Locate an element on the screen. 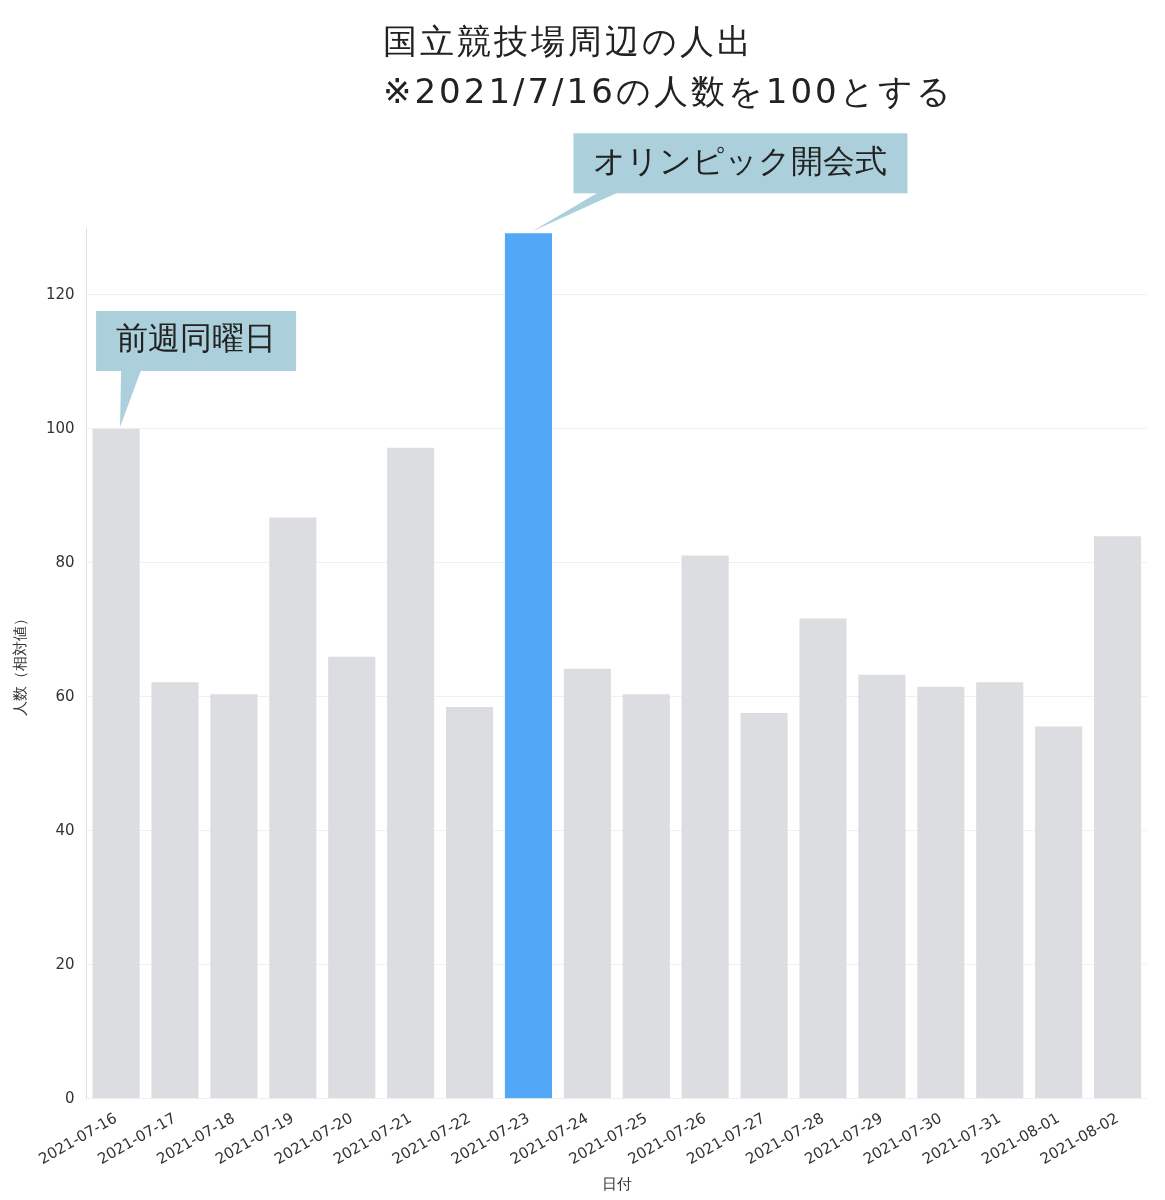  x-axis-title: 日付 is located at coordinates (616, 1183).